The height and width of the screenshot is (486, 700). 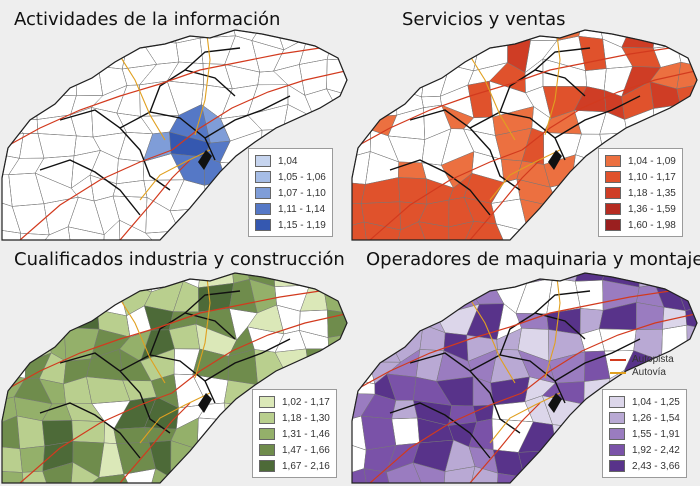 I want to click on legend-label: 1,11 - 1,14, so click(x=302, y=209).